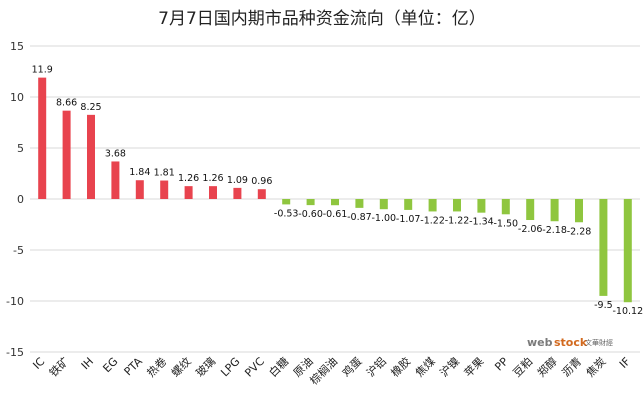  What do you see at coordinates (506, 223) in the screenshot?
I see `data-label: -1.50` at bounding box center [506, 223].